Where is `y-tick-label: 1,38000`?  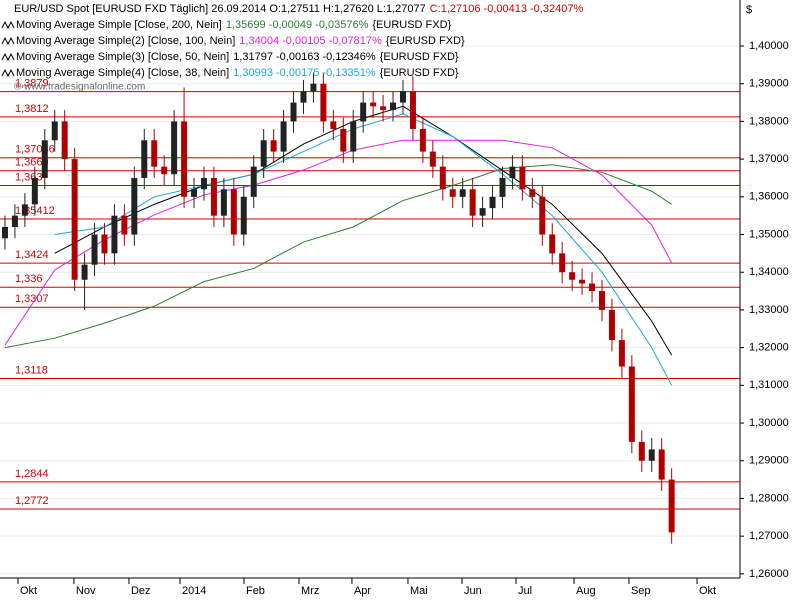
y-tick-label: 1,38000 is located at coordinates (769, 121).